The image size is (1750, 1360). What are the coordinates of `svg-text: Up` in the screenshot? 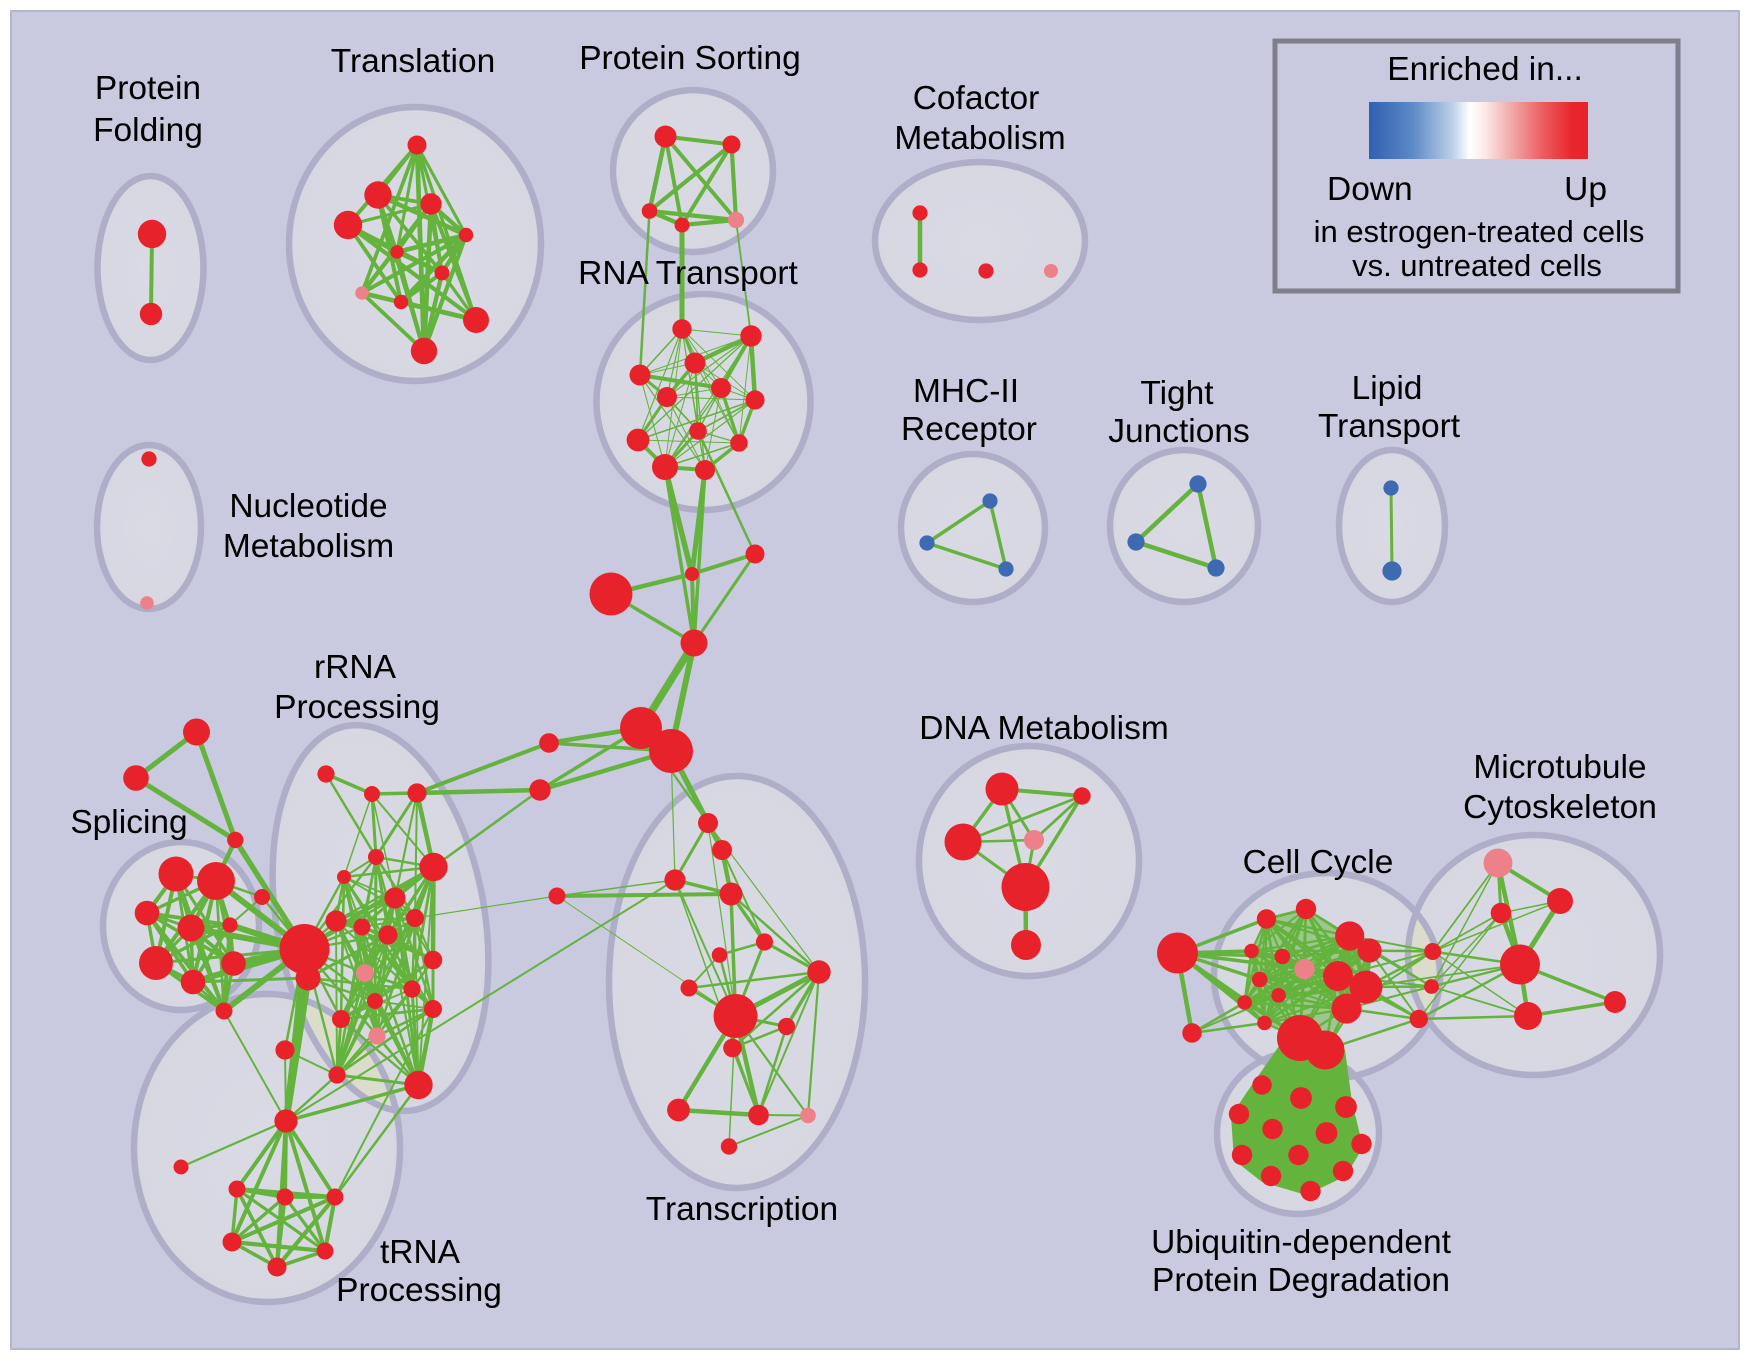 It's located at (1585, 189).